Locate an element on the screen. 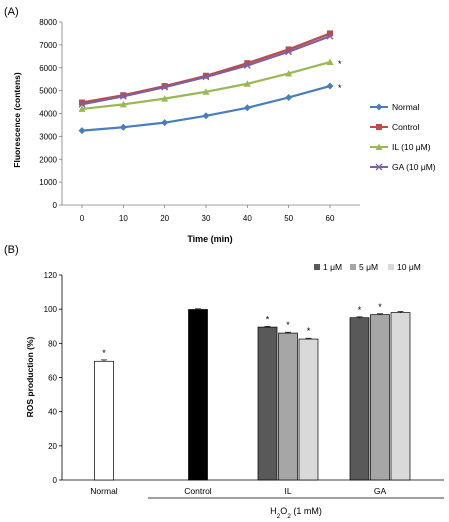  legend-label: IL (10 μM) is located at coordinates (411, 147).